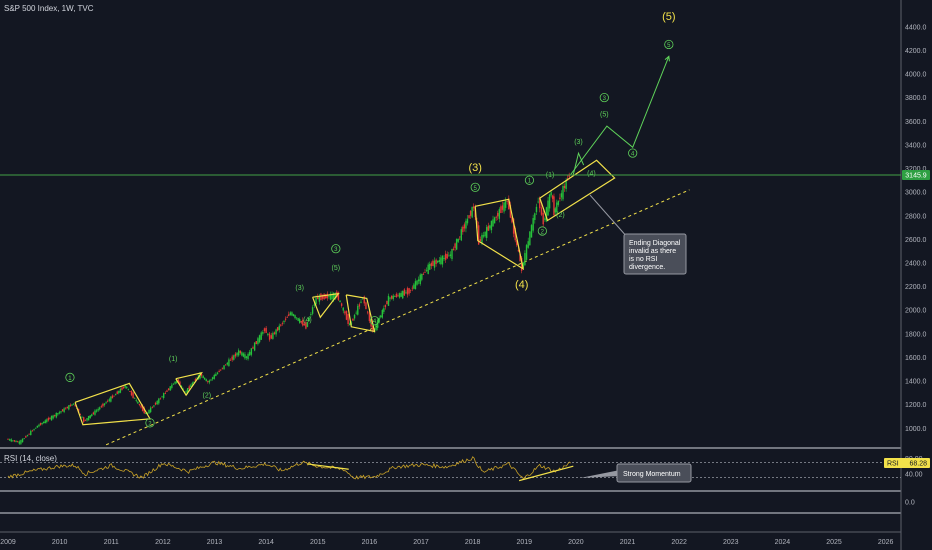 The height and width of the screenshot is (550, 932). What do you see at coordinates (652, 251) in the screenshot?
I see `note-line-2: invalid as there` at bounding box center [652, 251].